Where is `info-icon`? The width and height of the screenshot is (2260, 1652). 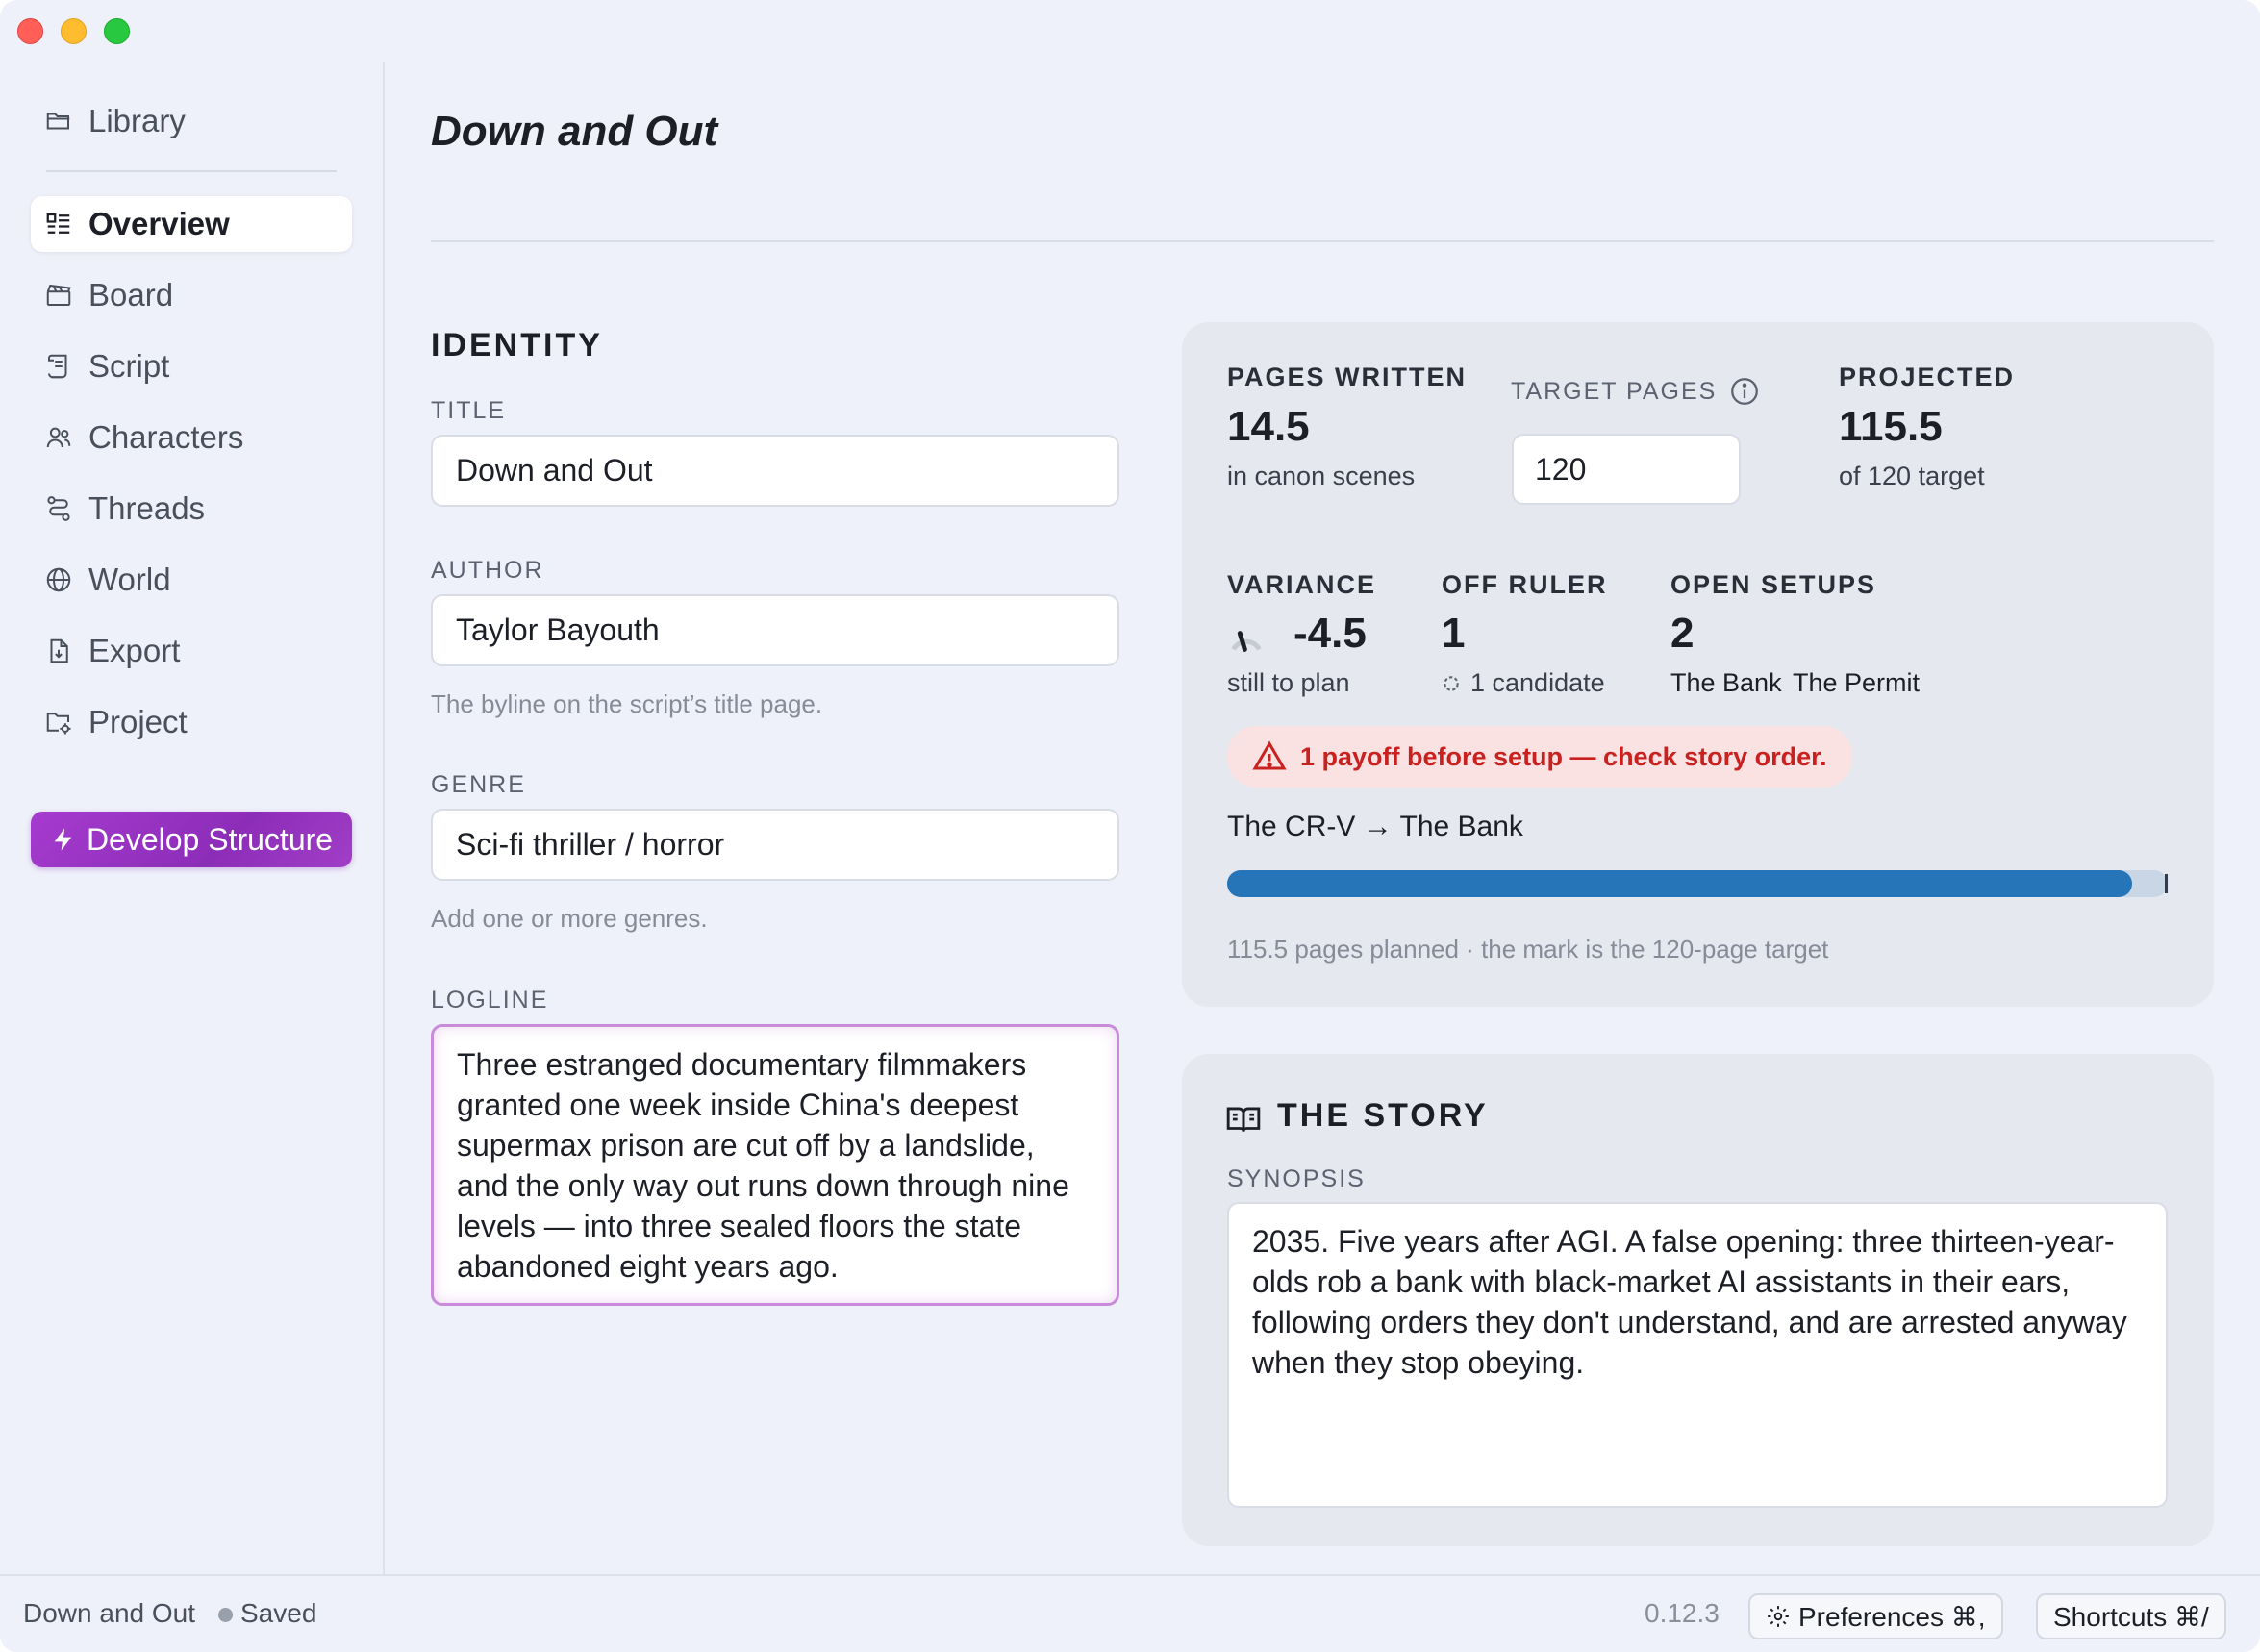 info-icon is located at coordinates (1744, 391).